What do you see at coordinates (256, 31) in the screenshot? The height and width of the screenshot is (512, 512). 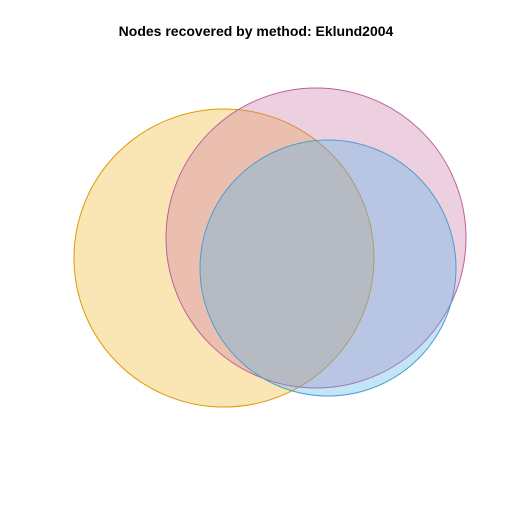 I see `chart-title: Nodes recovered by method: Eklund2004` at bounding box center [256, 31].